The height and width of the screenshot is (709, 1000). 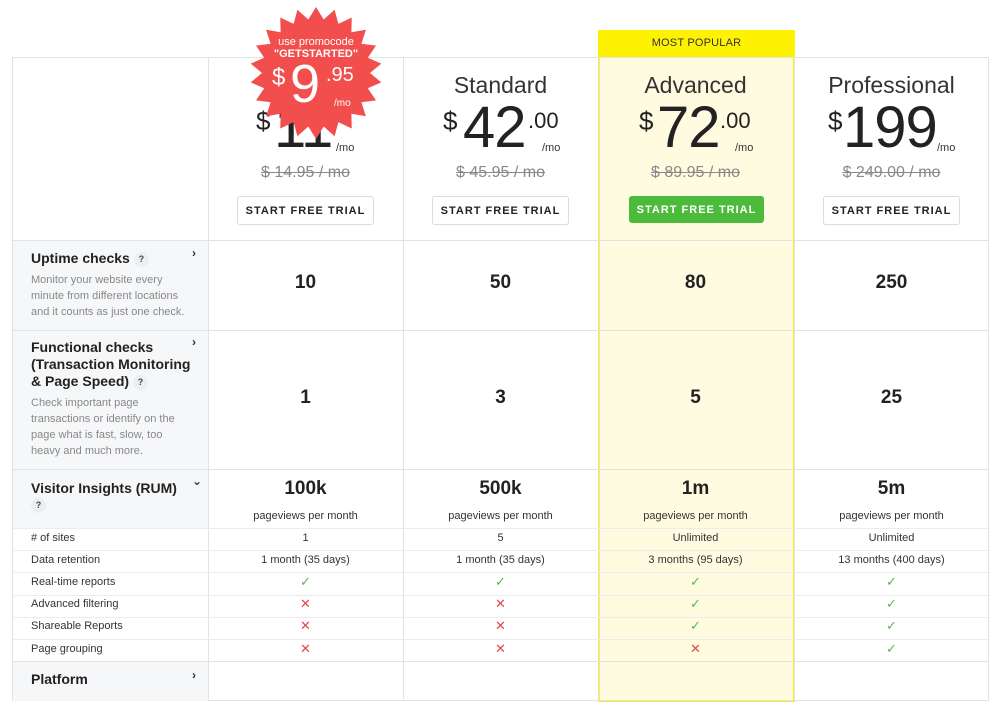 I want to click on chevron-down-icon: ⌄, so click(x=197, y=481).